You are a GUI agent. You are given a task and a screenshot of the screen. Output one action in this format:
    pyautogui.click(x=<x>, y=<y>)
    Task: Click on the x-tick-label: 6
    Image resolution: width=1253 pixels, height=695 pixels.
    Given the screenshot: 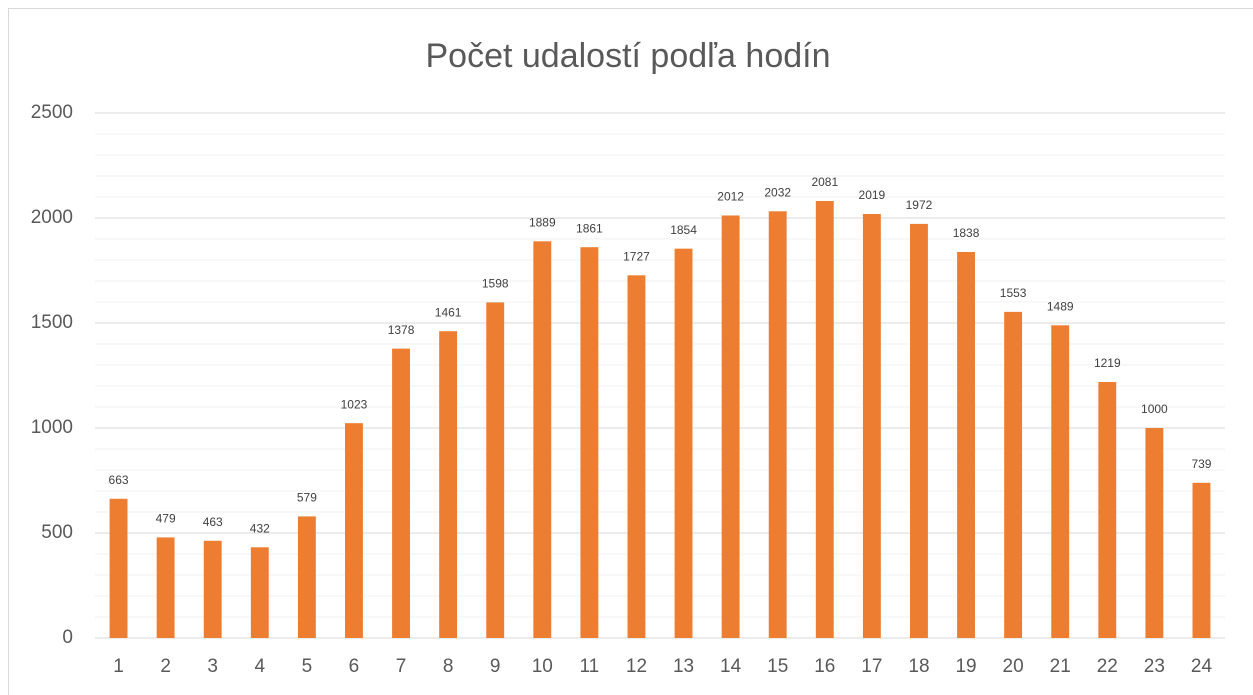 What is the action you would take?
    pyautogui.click(x=354, y=666)
    